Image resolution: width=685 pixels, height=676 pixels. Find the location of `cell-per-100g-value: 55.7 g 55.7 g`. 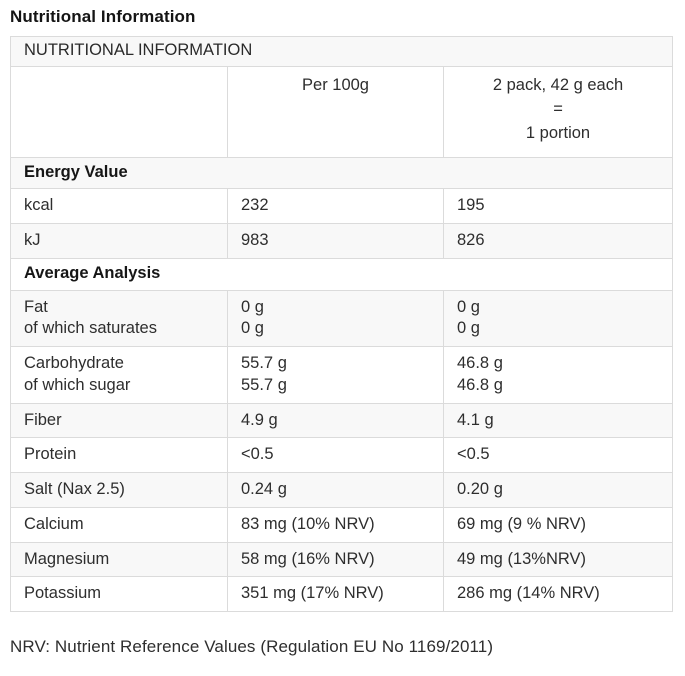

cell-per-100g-value: 55.7 g 55.7 g is located at coordinates (335, 375).